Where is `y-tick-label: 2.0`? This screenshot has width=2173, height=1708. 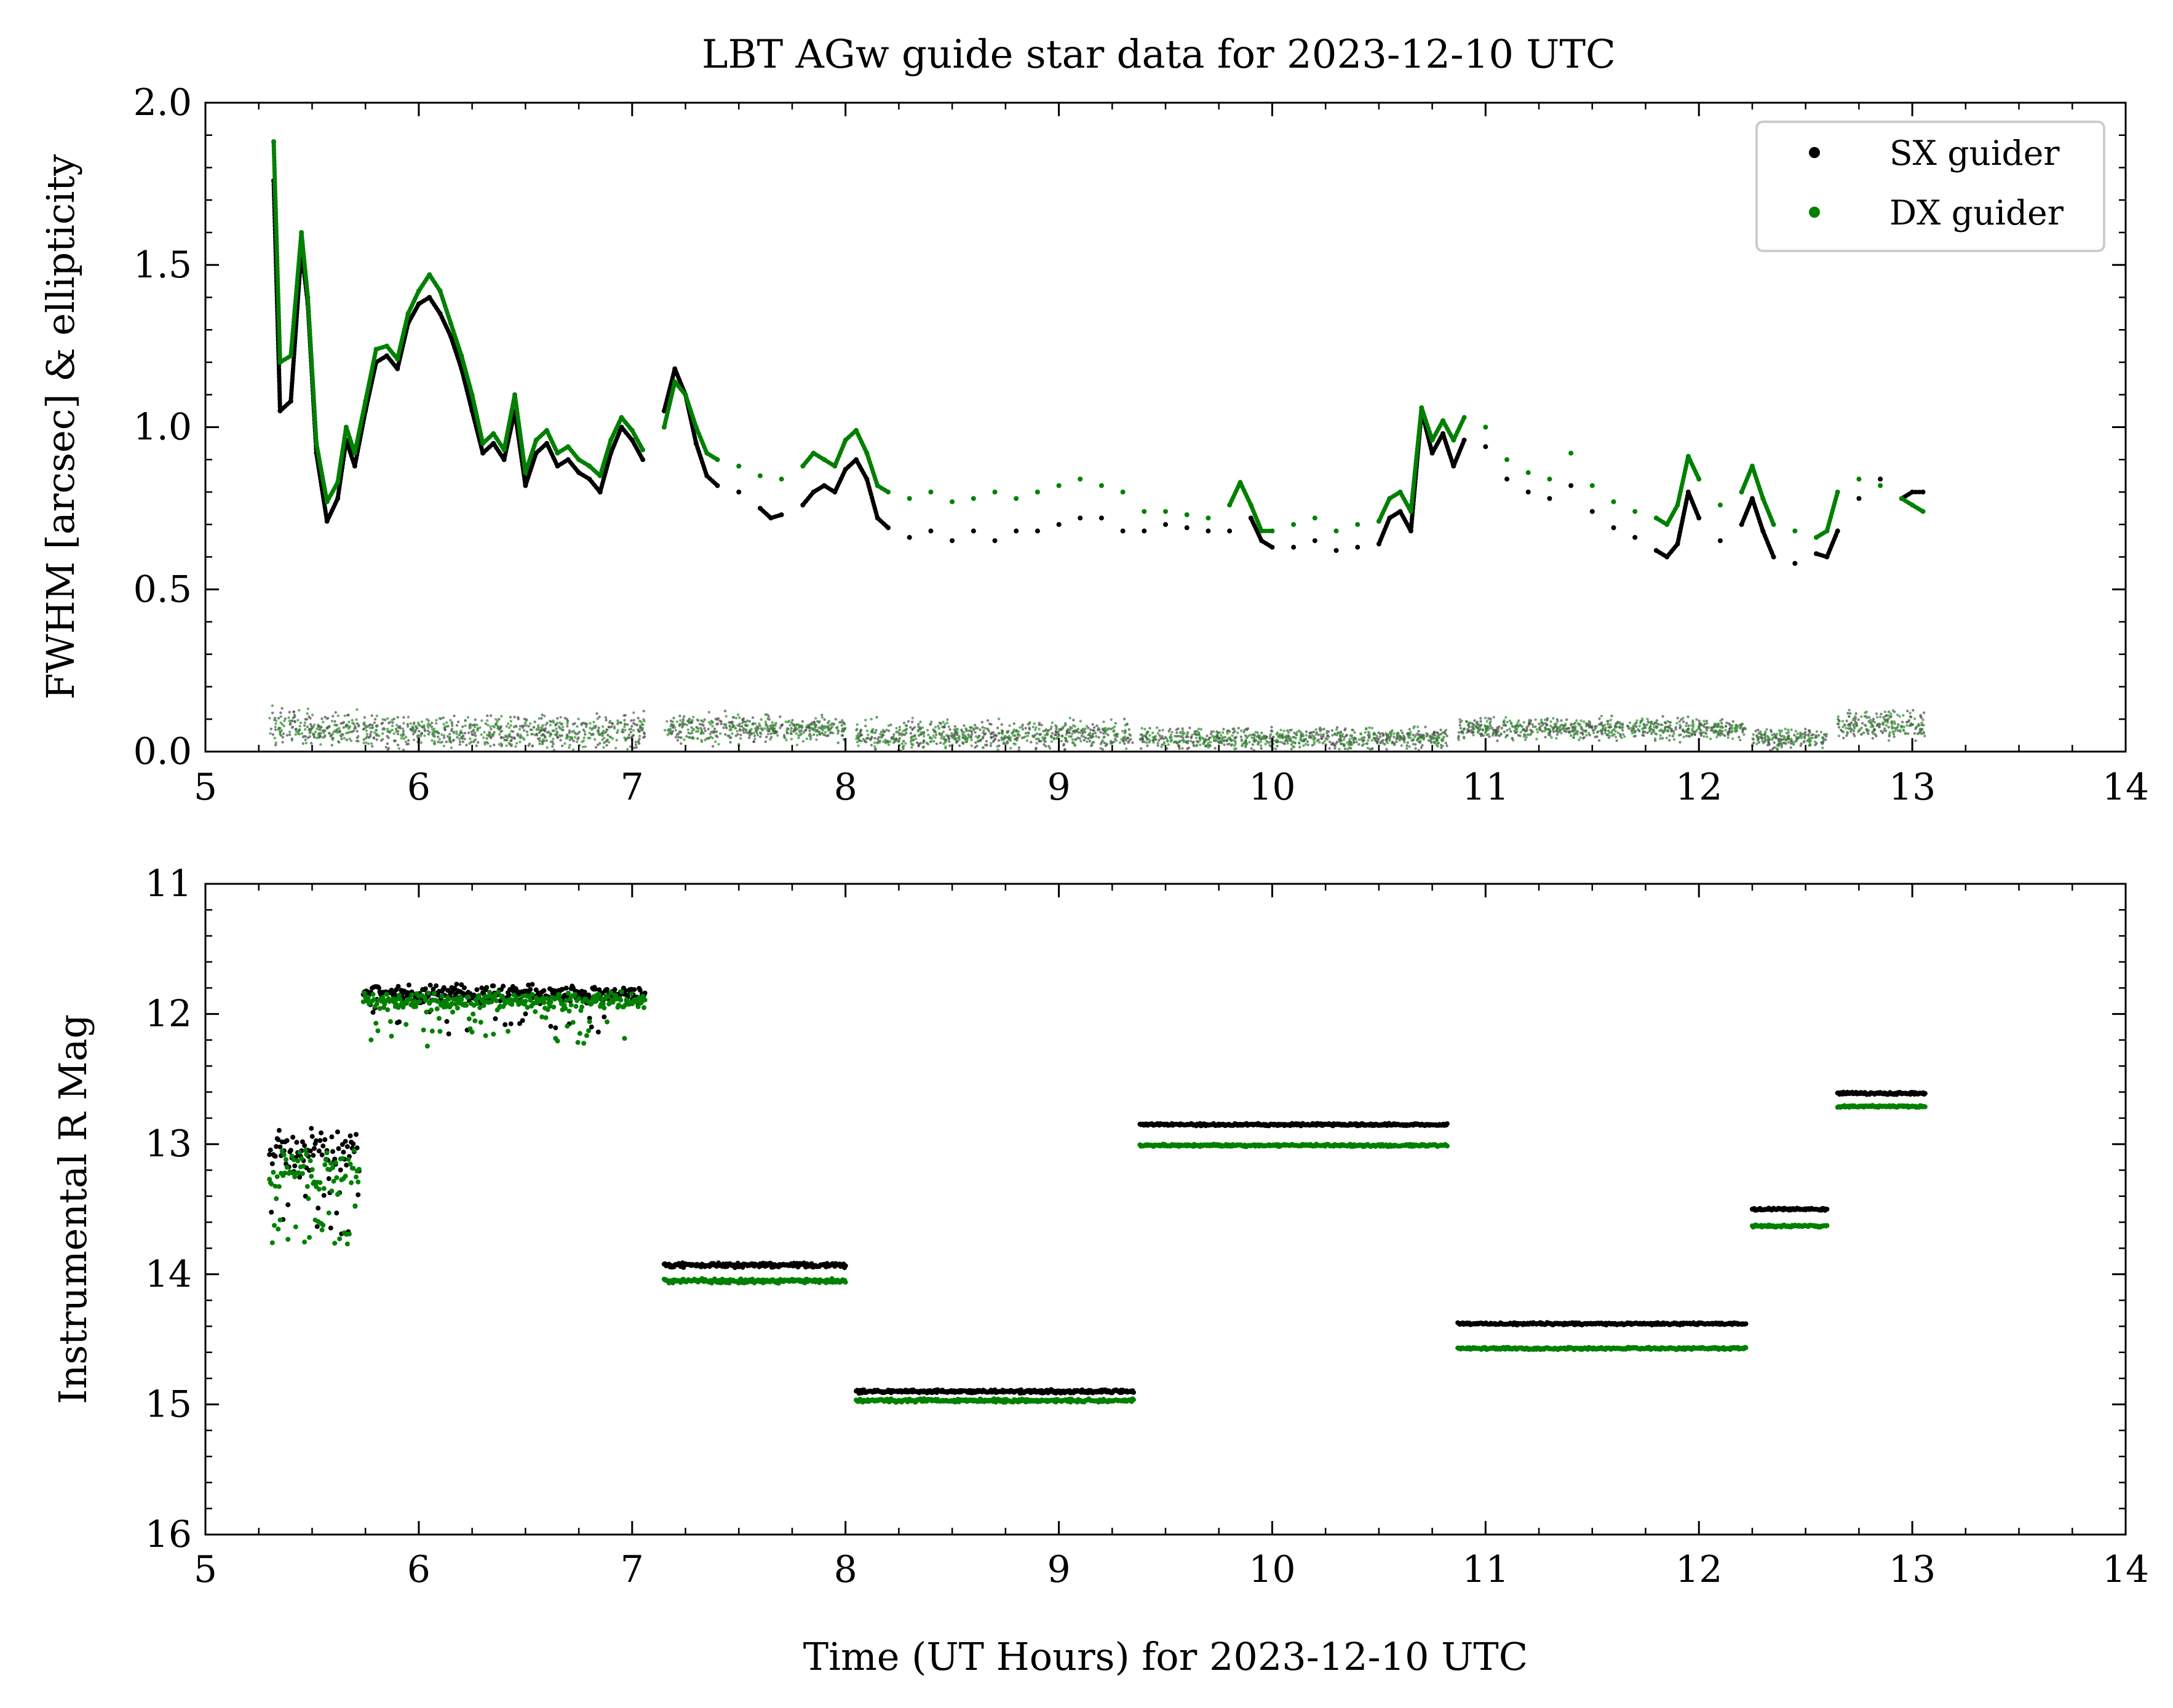 y-tick-label: 2.0 is located at coordinates (162, 102).